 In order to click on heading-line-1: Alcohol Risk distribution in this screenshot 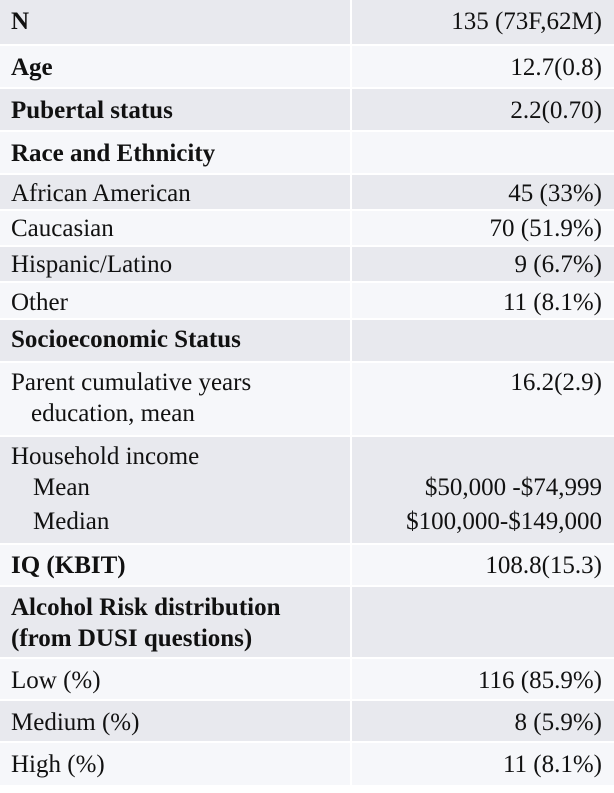, I will do `click(146, 607)`.